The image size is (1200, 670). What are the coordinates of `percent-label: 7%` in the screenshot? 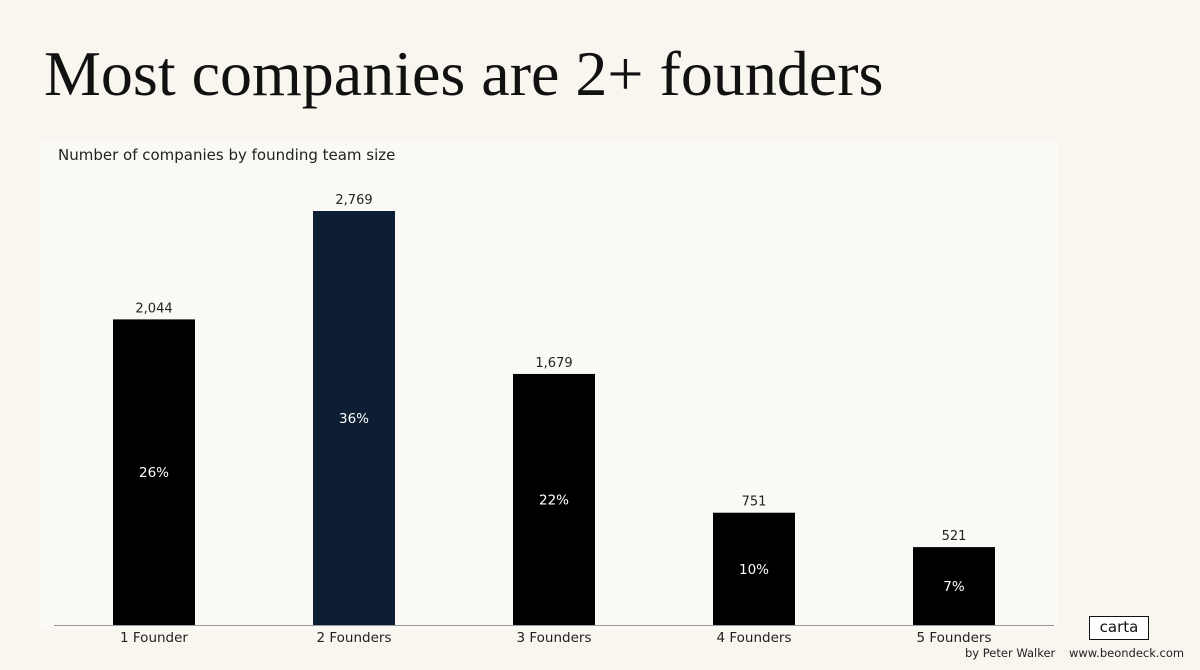 It's located at (954, 587).